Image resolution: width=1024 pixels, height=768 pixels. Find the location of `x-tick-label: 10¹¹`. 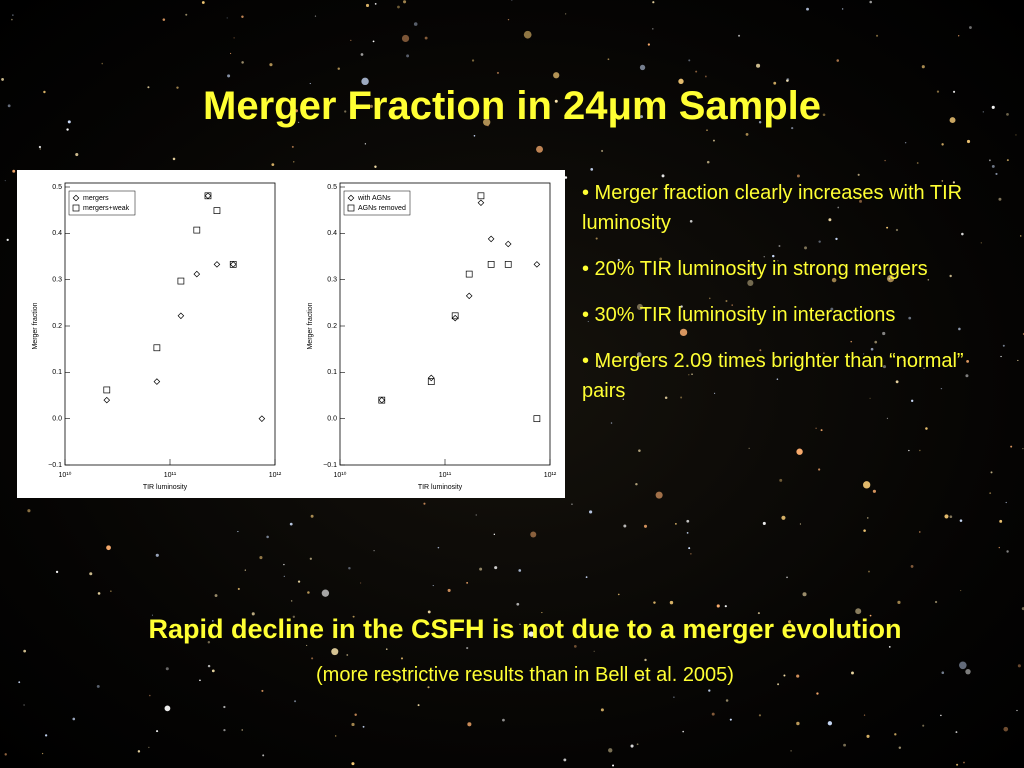

x-tick-label: 10¹¹ is located at coordinates (170, 475).